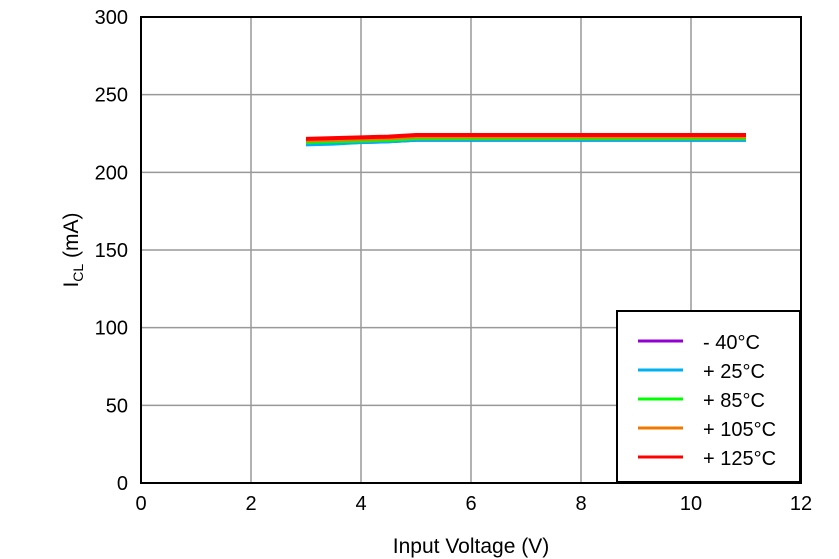 This screenshot has height=559, width=839. What do you see at coordinates (111, 173) in the screenshot?
I see `y-tick-label: 200` at bounding box center [111, 173].